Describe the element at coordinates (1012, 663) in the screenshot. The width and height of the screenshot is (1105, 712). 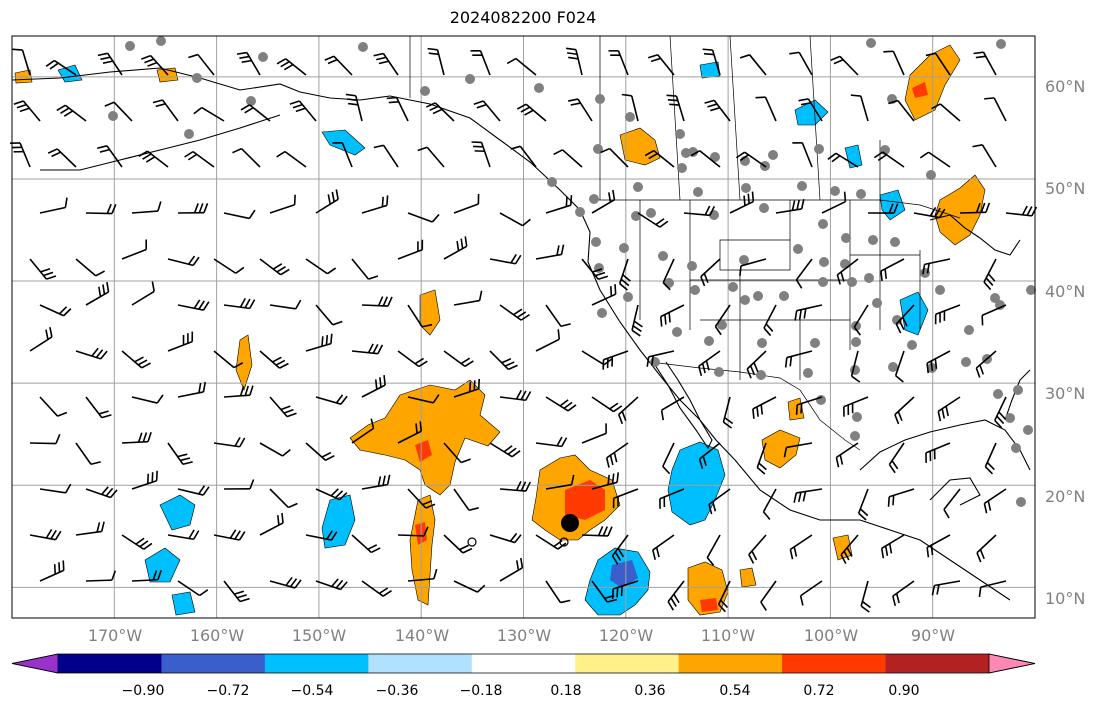
I see `colorbar-extend-high` at that location.